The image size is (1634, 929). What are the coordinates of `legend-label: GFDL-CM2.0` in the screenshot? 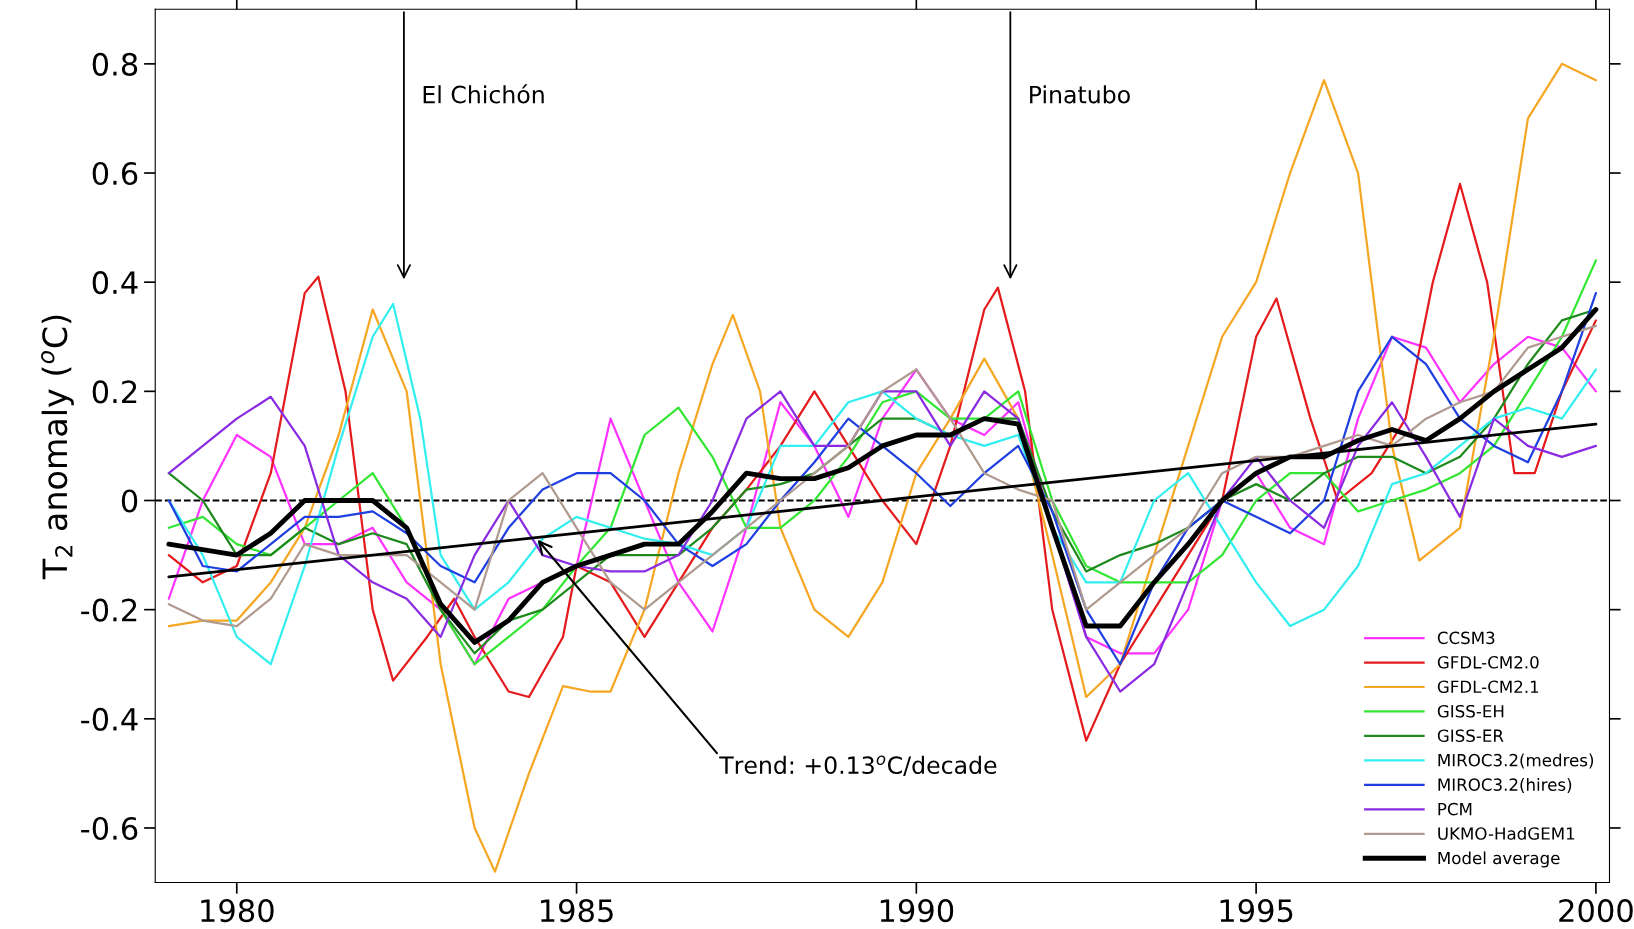 It's located at (1488, 662).